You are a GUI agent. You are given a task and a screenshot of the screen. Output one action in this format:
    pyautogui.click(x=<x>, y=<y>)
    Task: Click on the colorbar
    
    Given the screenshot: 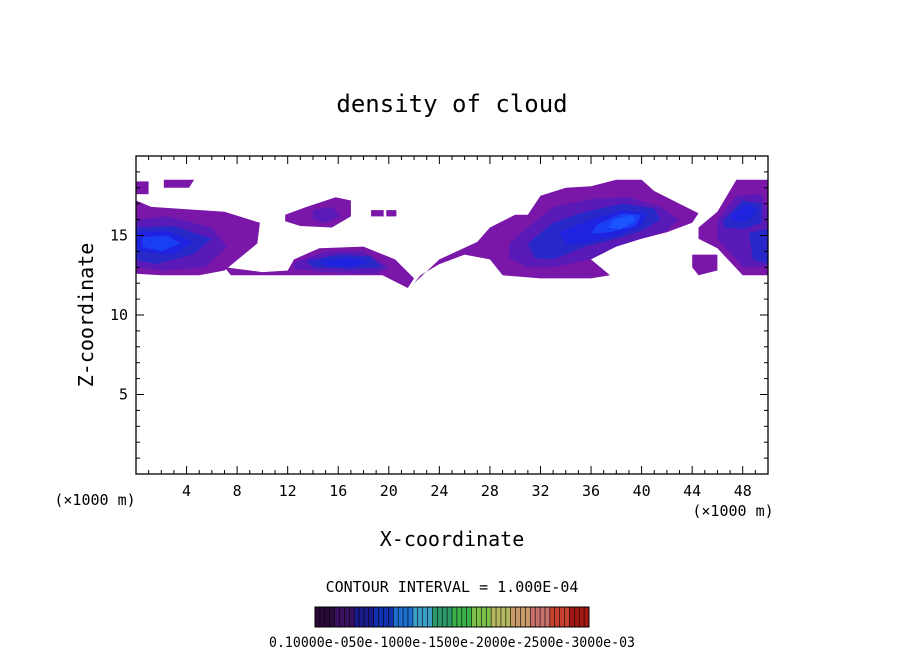 What is the action you would take?
    pyautogui.click(x=452, y=617)
    